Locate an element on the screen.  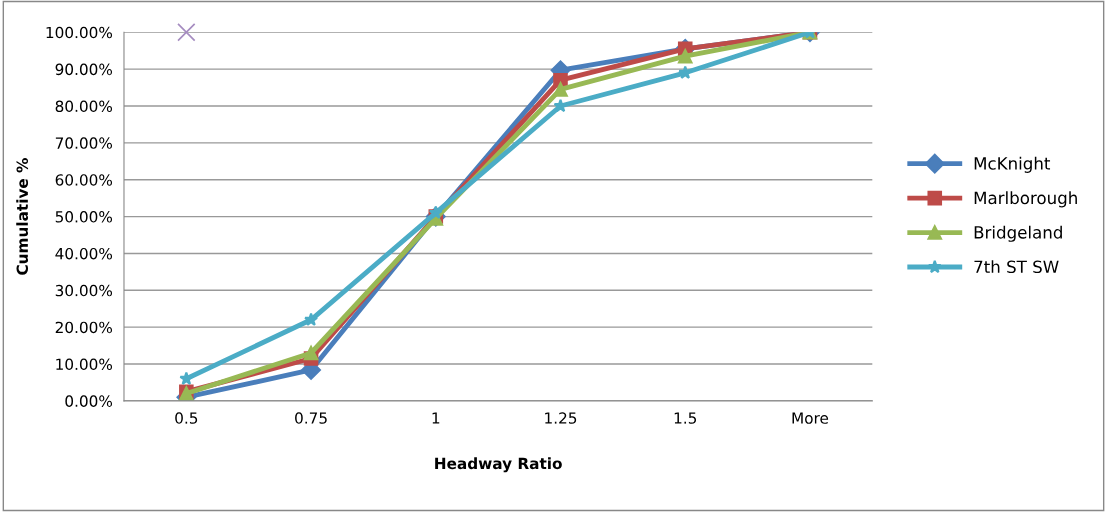
legend-label: McKnight is located at coordinates (1012, 164).